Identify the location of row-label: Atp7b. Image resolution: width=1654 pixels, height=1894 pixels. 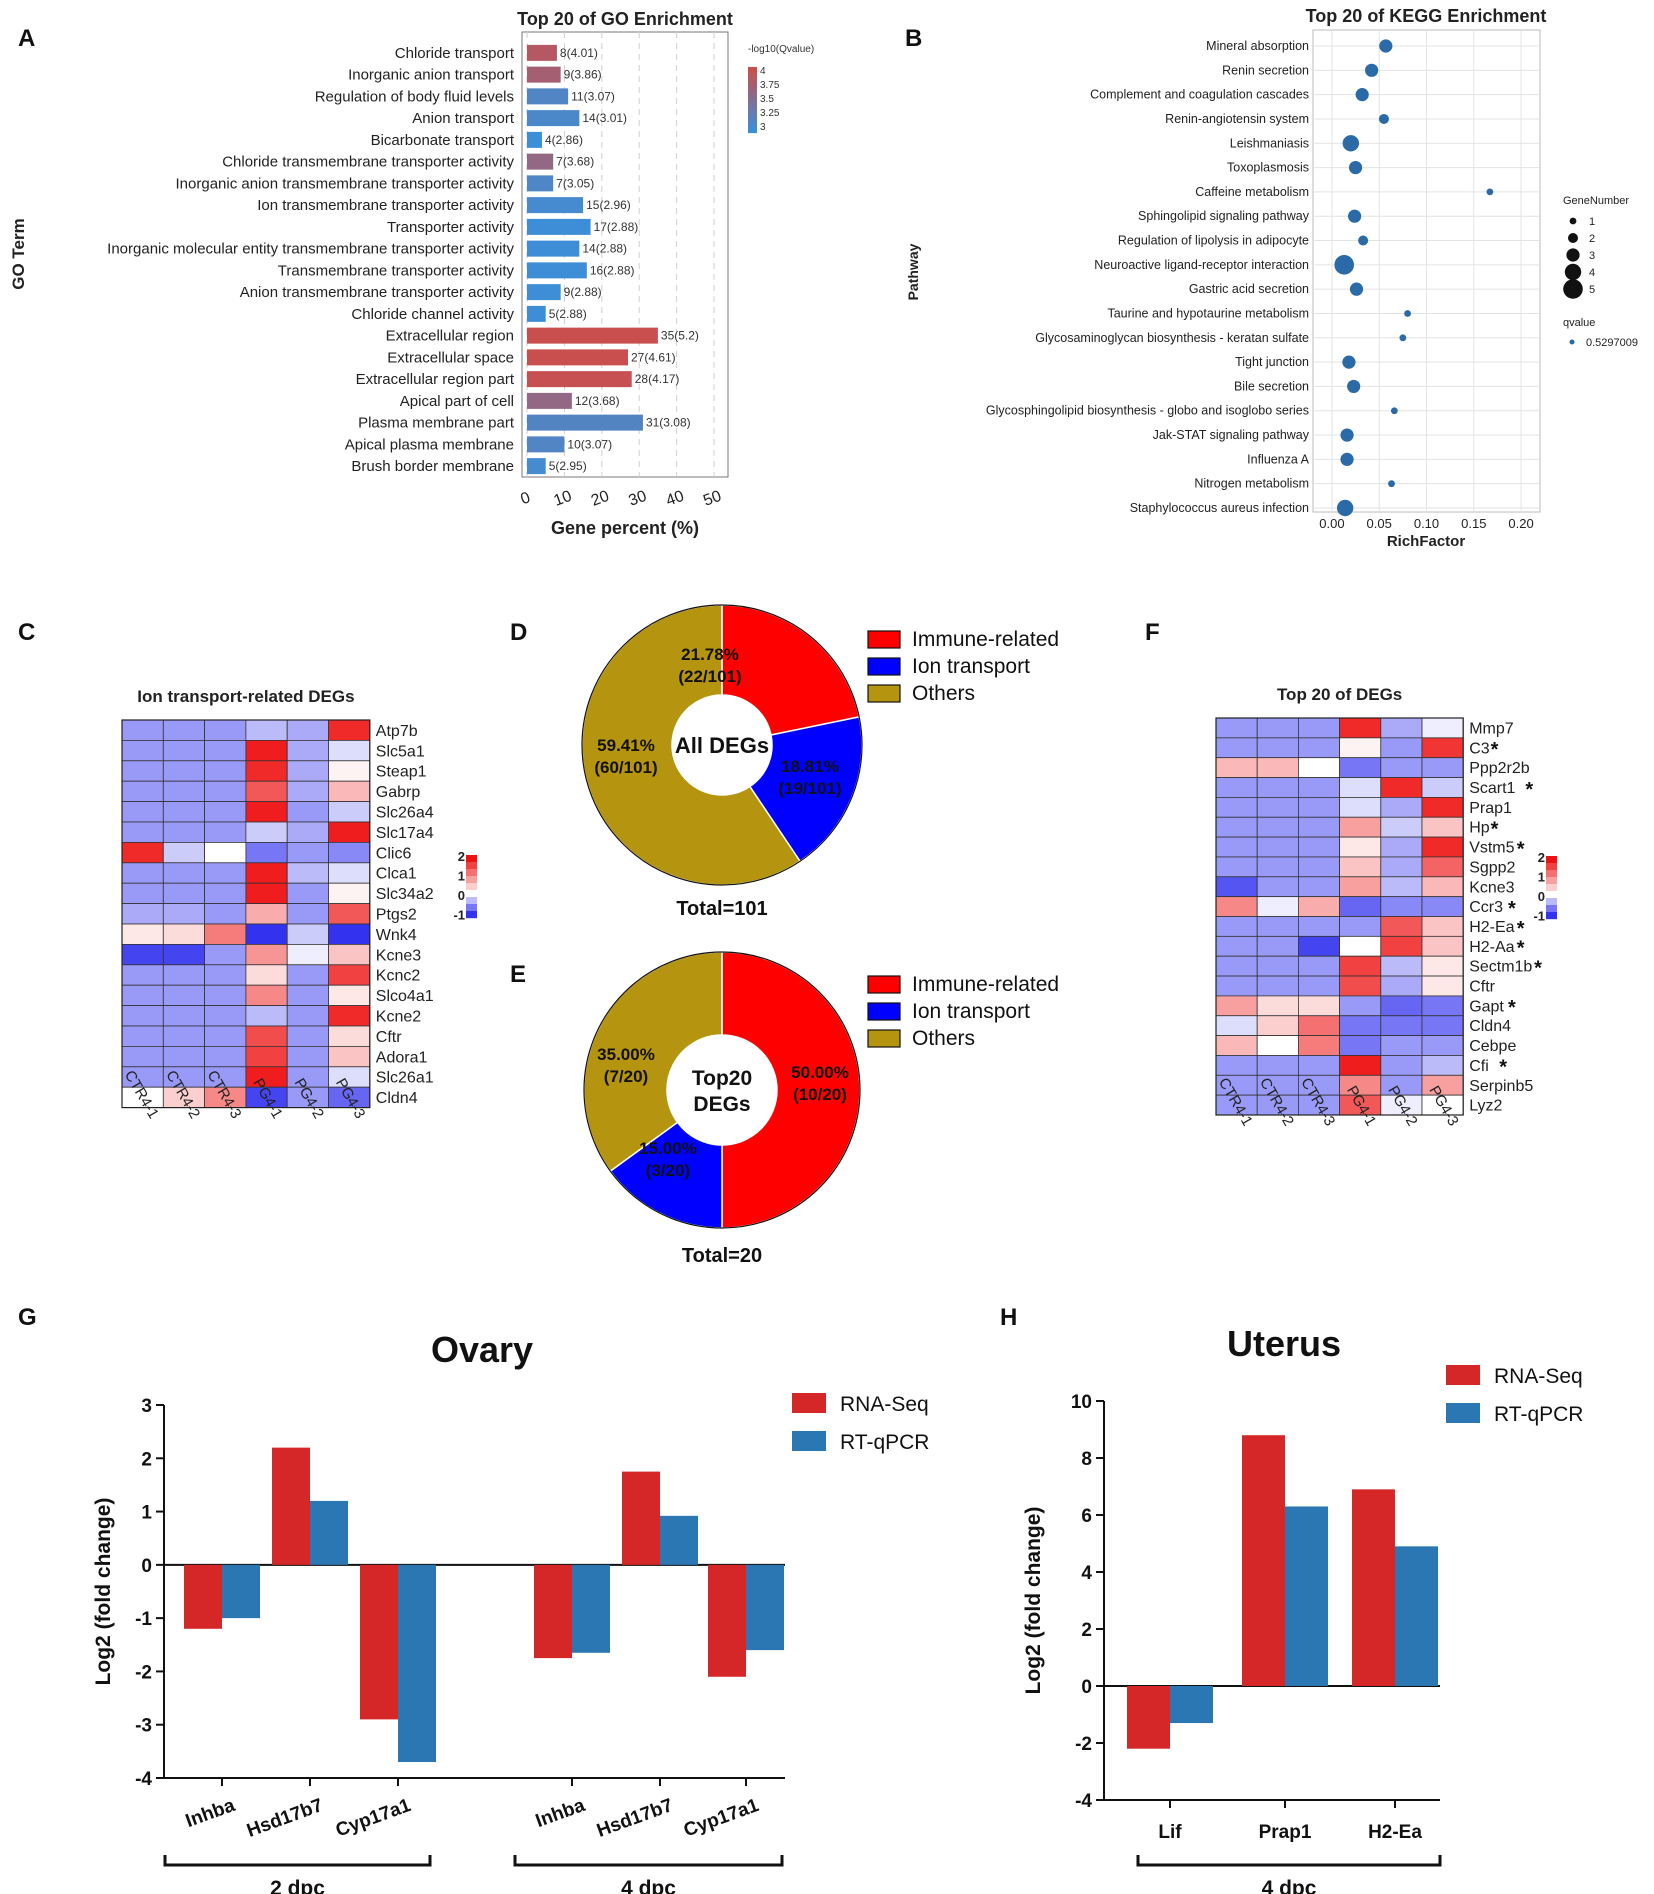
(397, 731).